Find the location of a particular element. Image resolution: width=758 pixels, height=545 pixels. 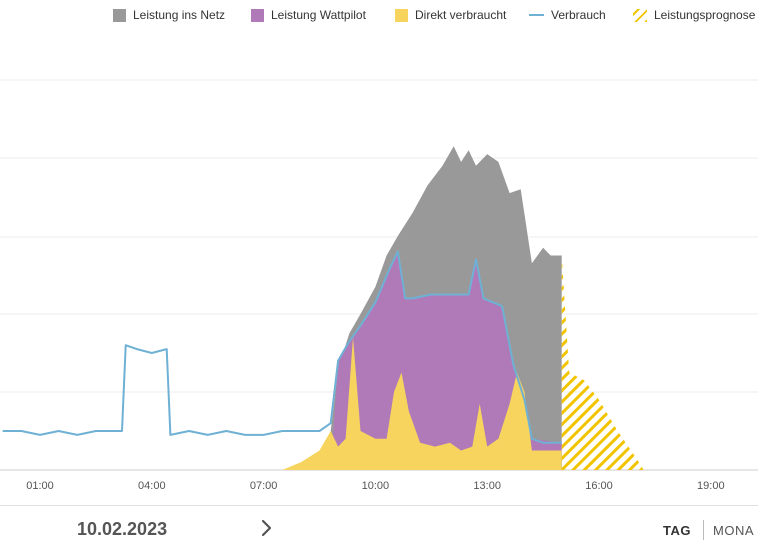

legend-item-forecast: Leistungsprognose is located at coordinates (694, 15).